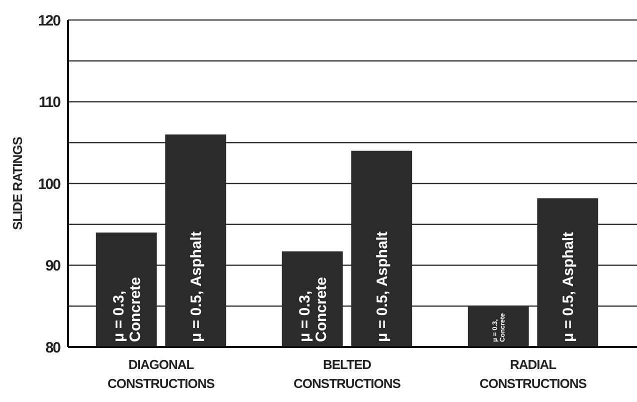  Describe the element at coordinates (196, 287) in the screenshot. I see `series-label: μ = 0.5, Asphalt` at that location.